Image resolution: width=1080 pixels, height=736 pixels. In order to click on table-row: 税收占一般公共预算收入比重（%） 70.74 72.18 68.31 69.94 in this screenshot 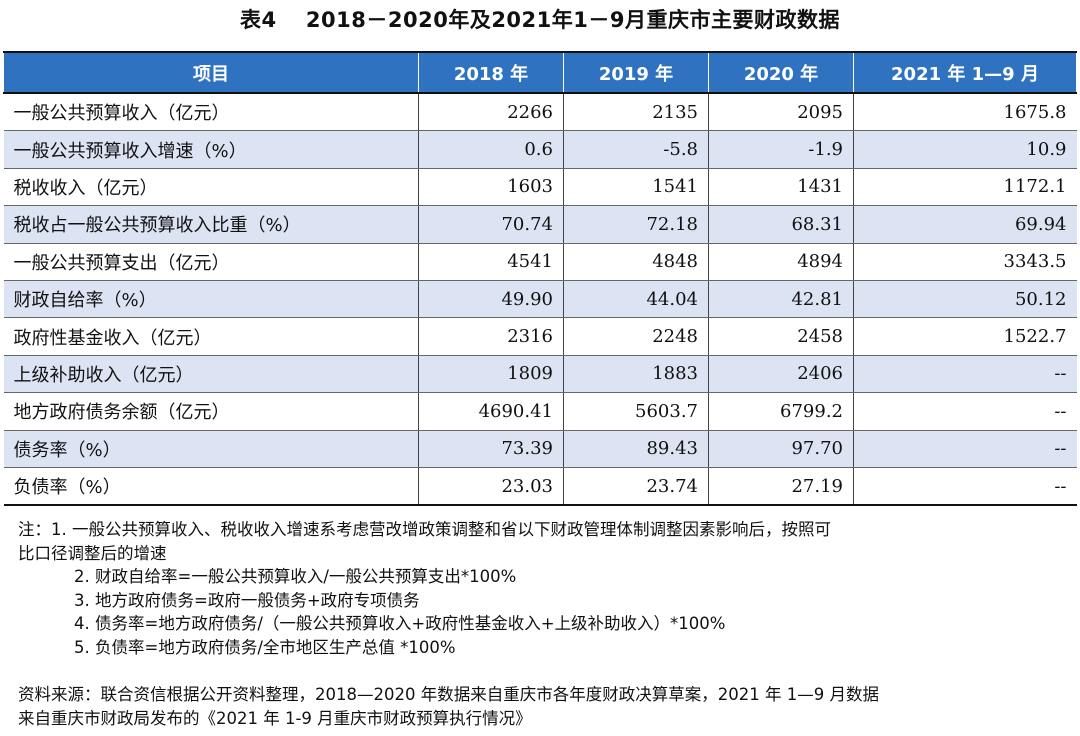, I will do `click(540, 224)`.